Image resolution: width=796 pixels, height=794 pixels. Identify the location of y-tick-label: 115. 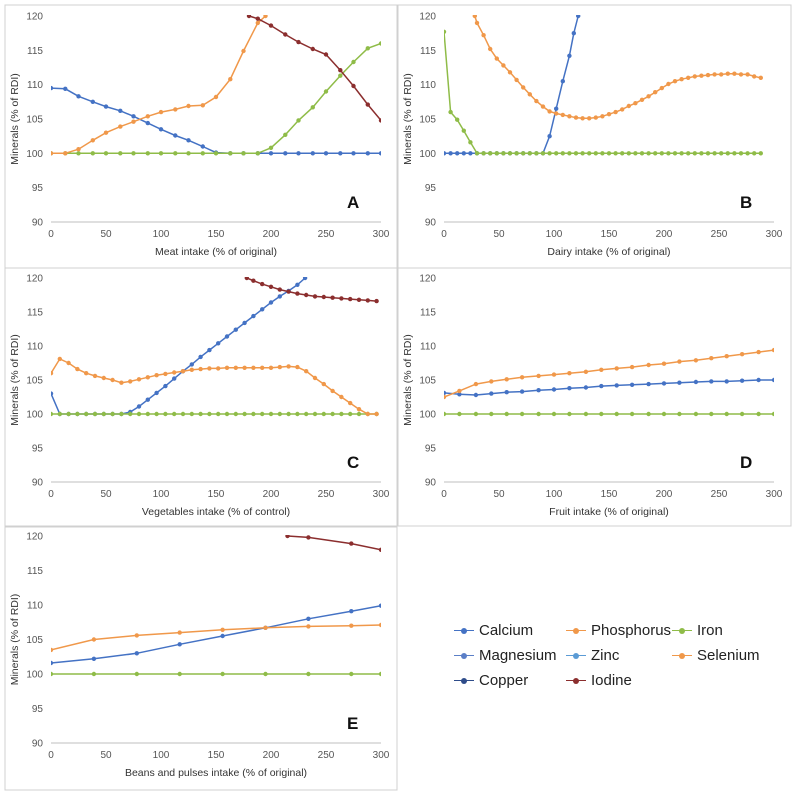
(35, 313).